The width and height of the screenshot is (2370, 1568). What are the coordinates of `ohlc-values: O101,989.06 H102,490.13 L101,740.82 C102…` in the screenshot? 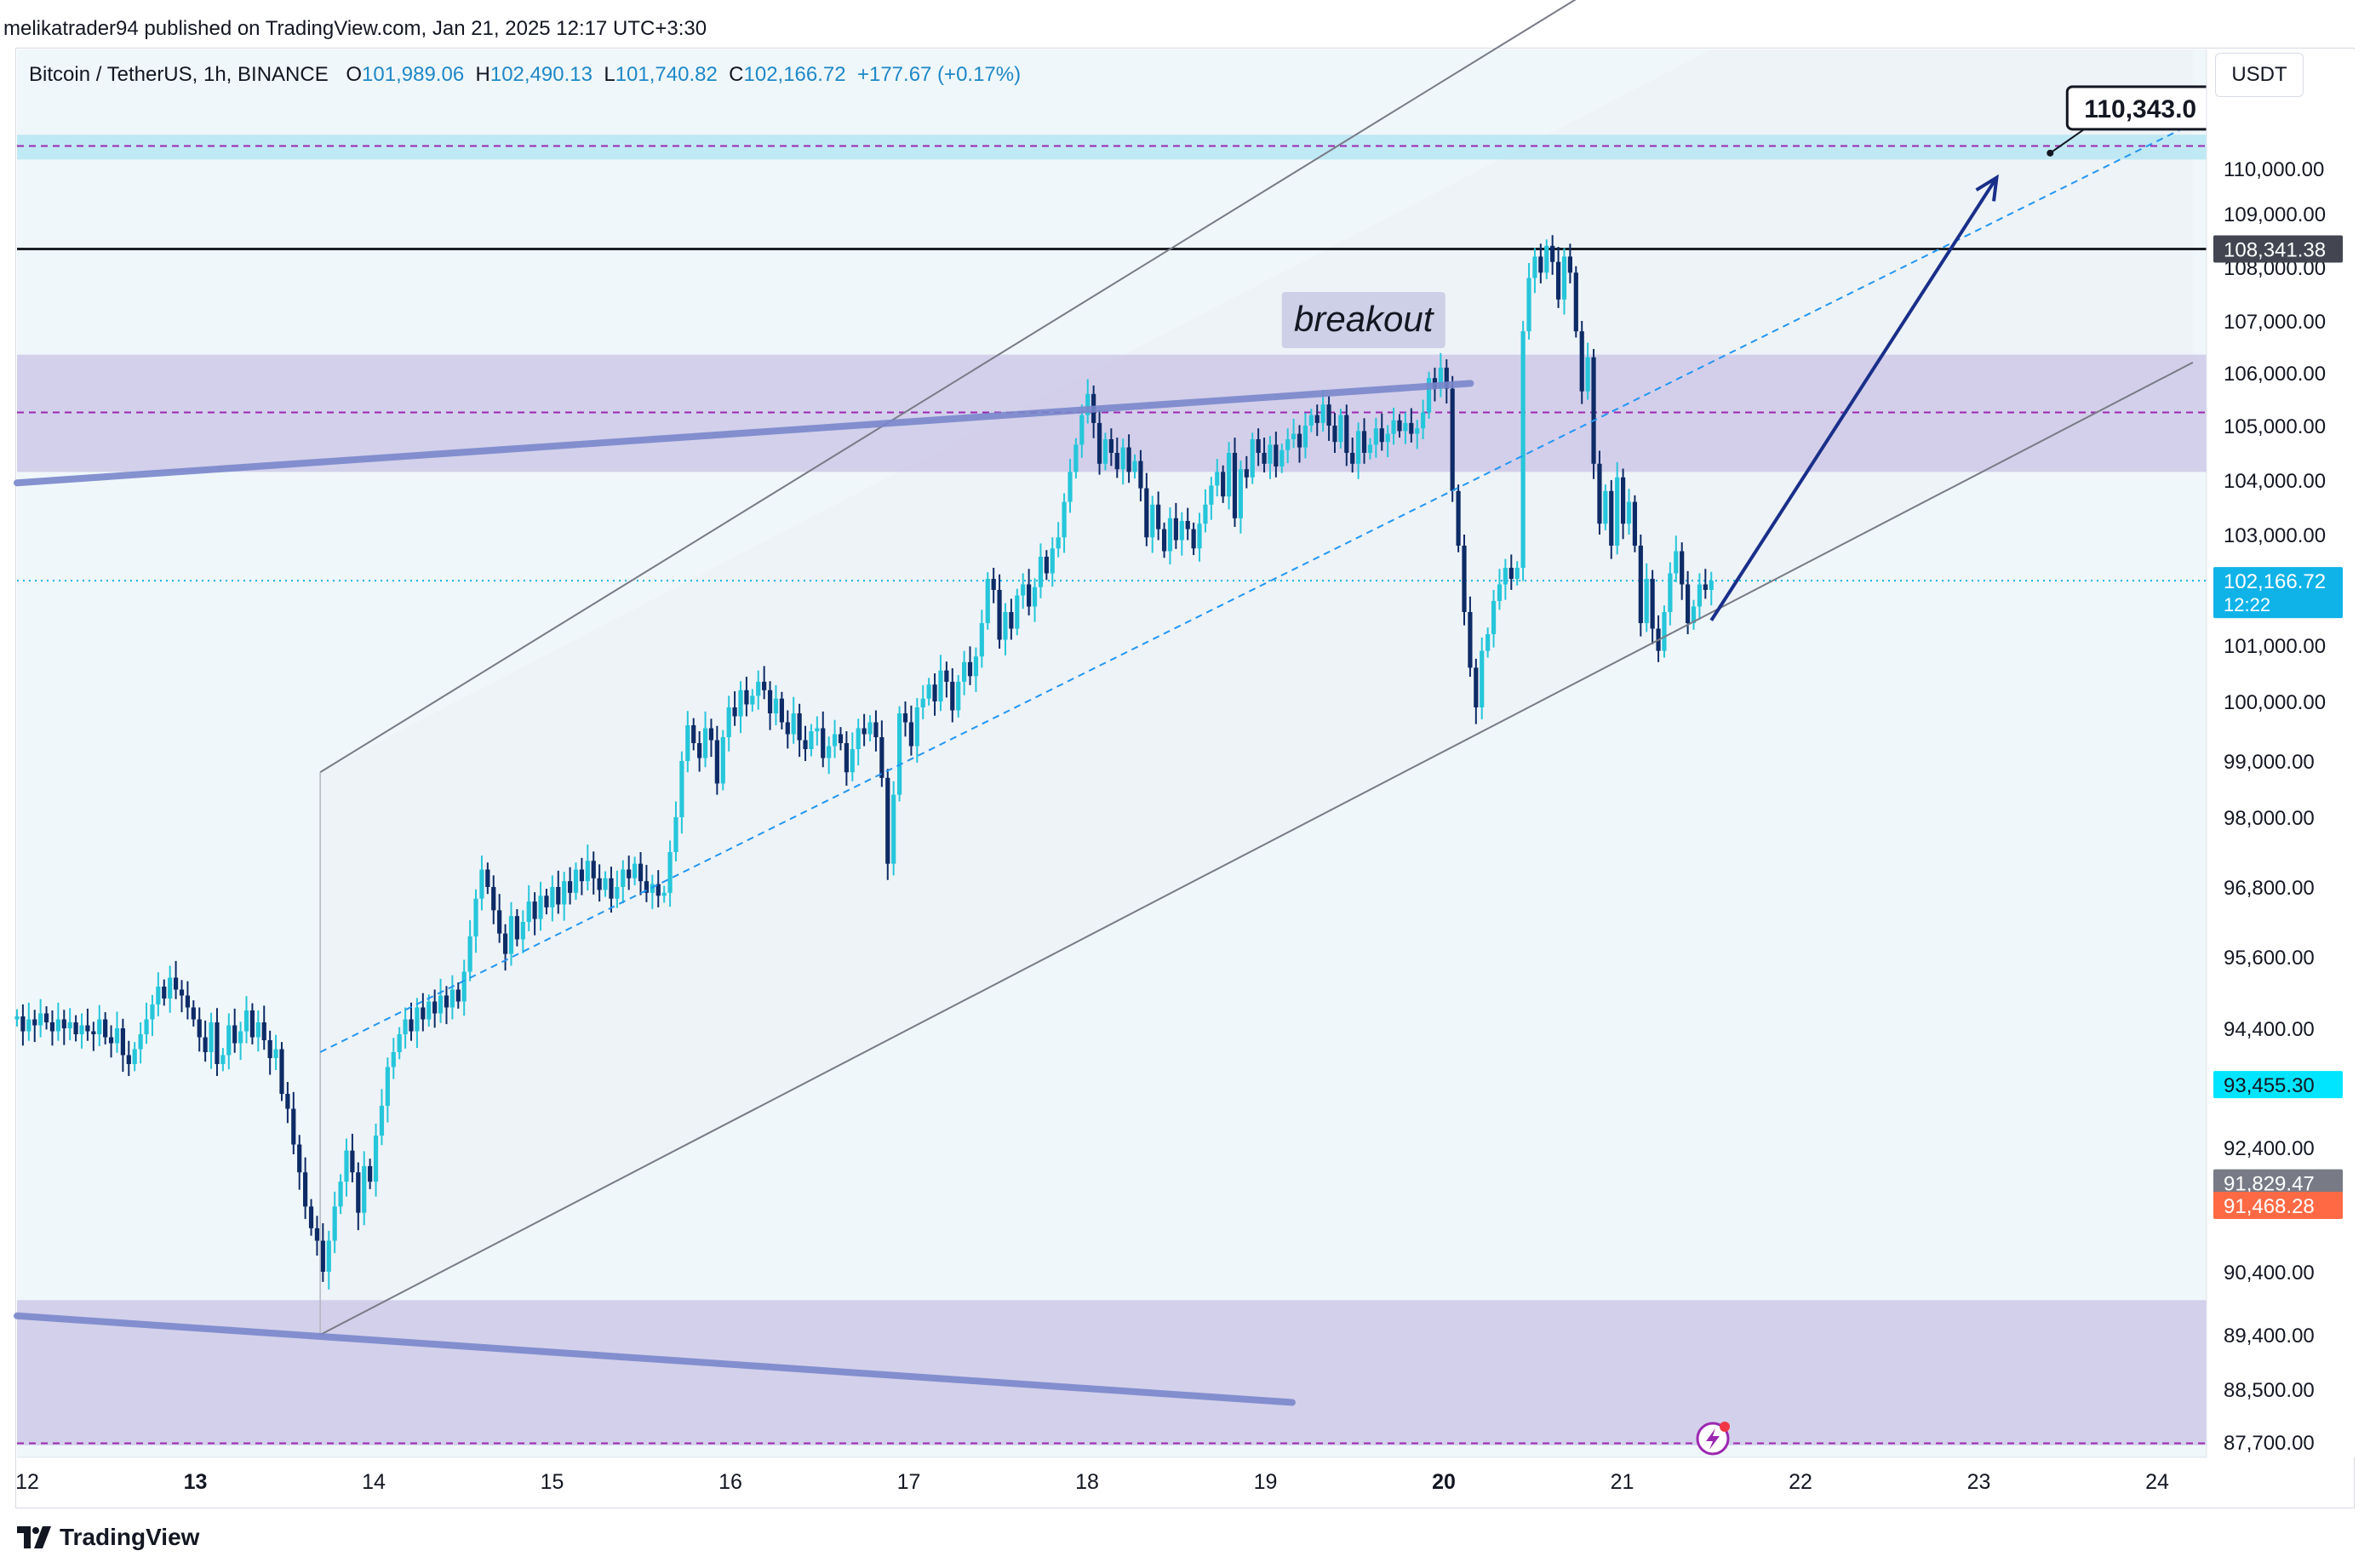 It's located at (684, 74).